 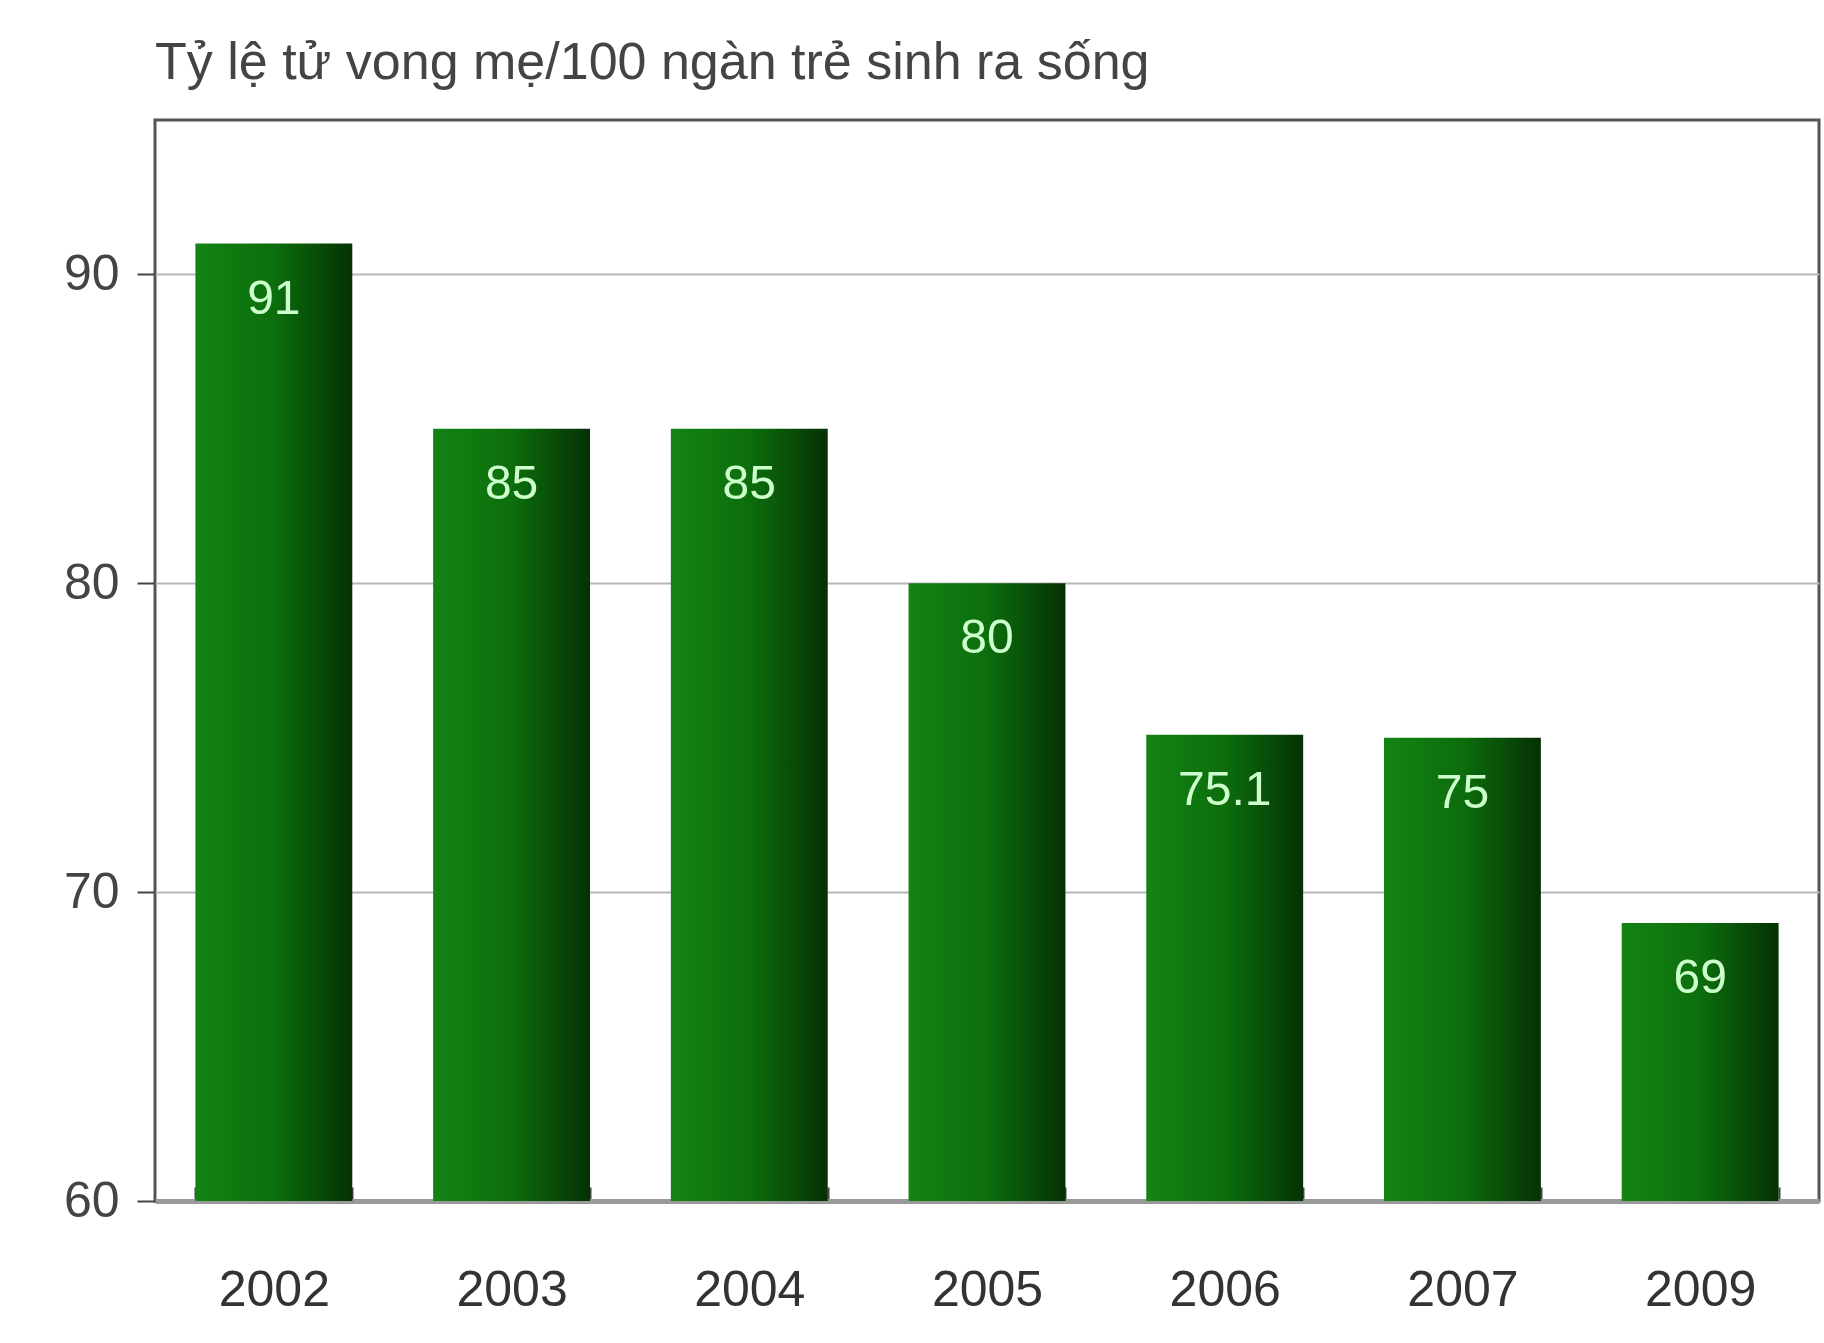 What do you see at coordinates (652, 61) in the screenshot?
I see `chart-title: Tỷ lệ tử vong mẹ/100 ngàn trẻ sinh ra sống` at bounding box center [652, 61].